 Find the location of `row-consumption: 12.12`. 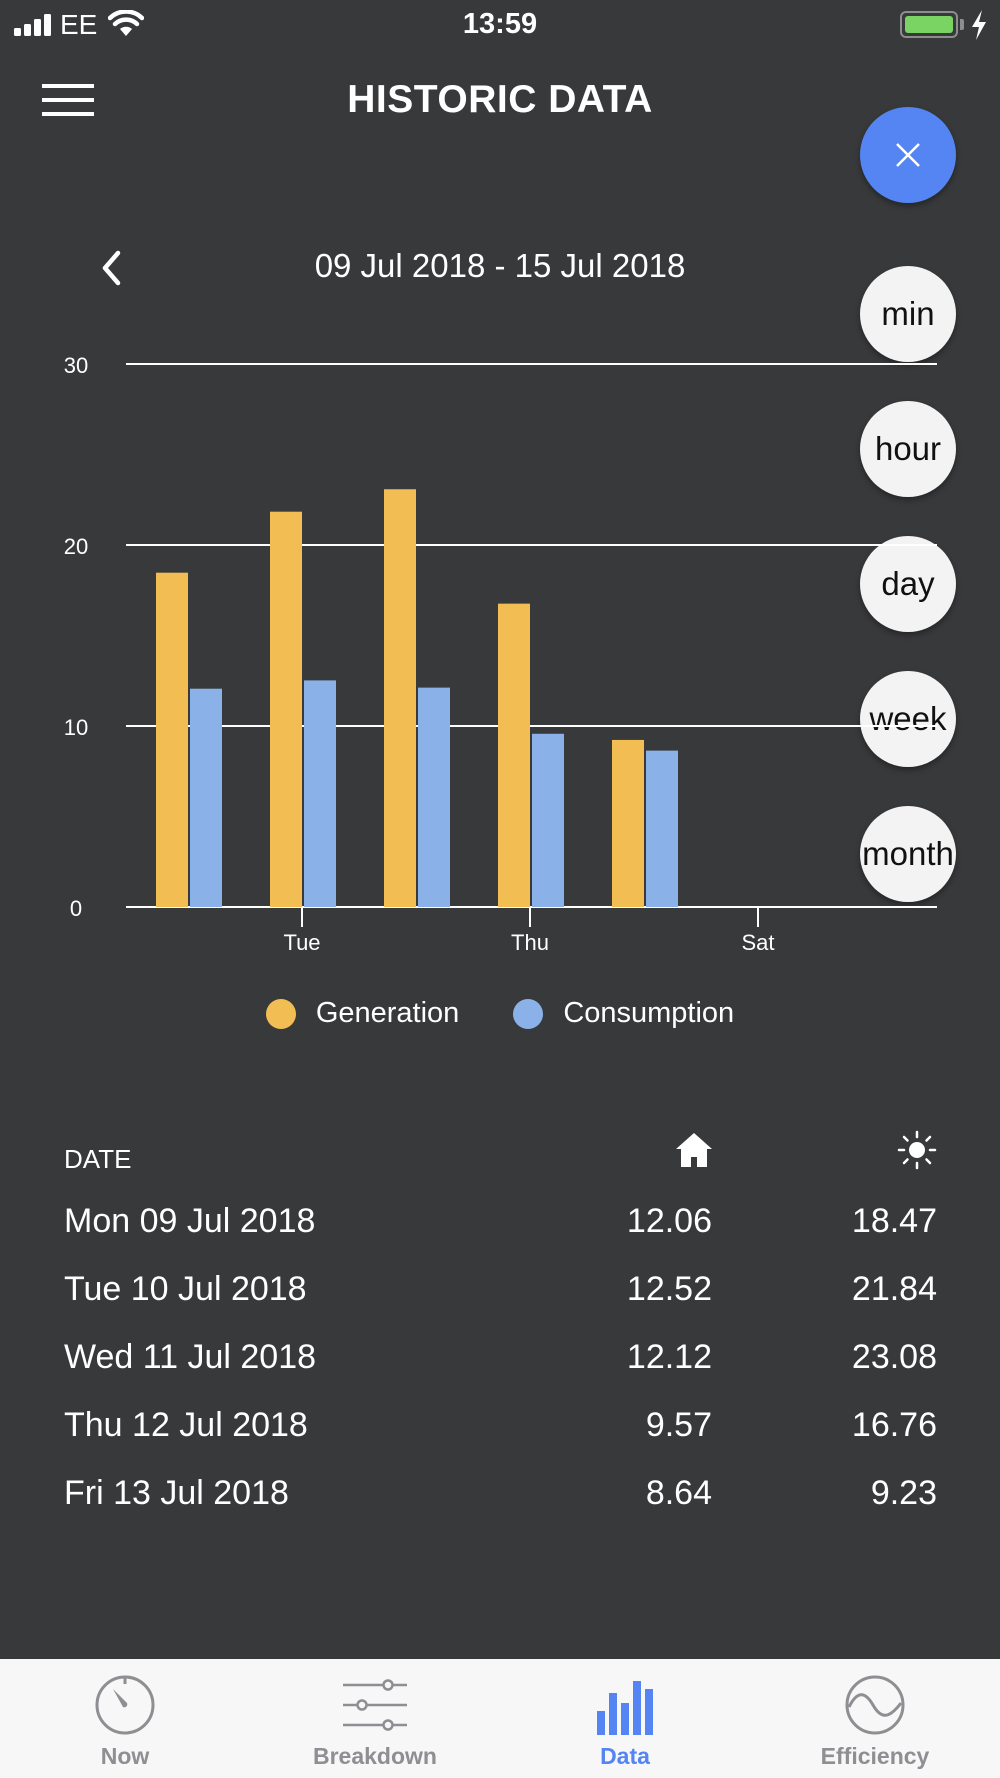

row-consumption: 12.12 is located at coordinates (669, 1357).